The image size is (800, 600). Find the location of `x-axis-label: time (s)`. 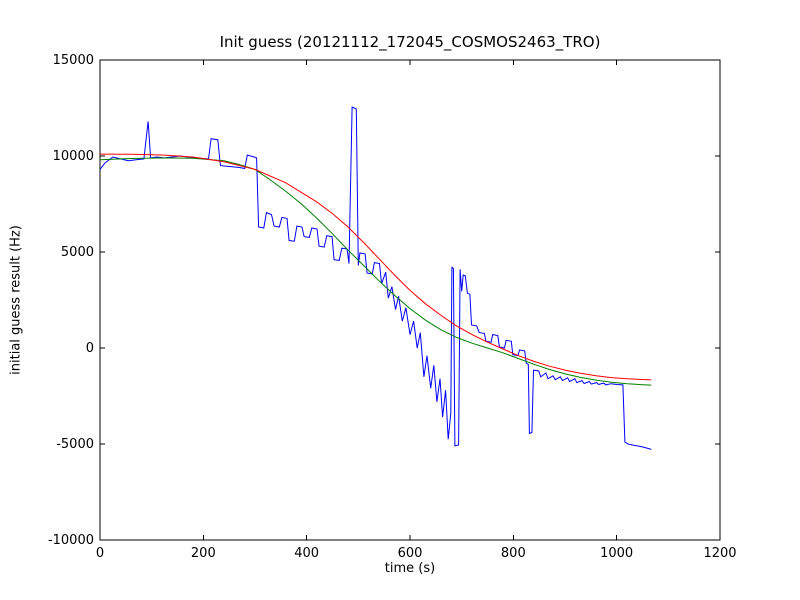

x-axis-label: time (s) is located at coordinates (410, 568).